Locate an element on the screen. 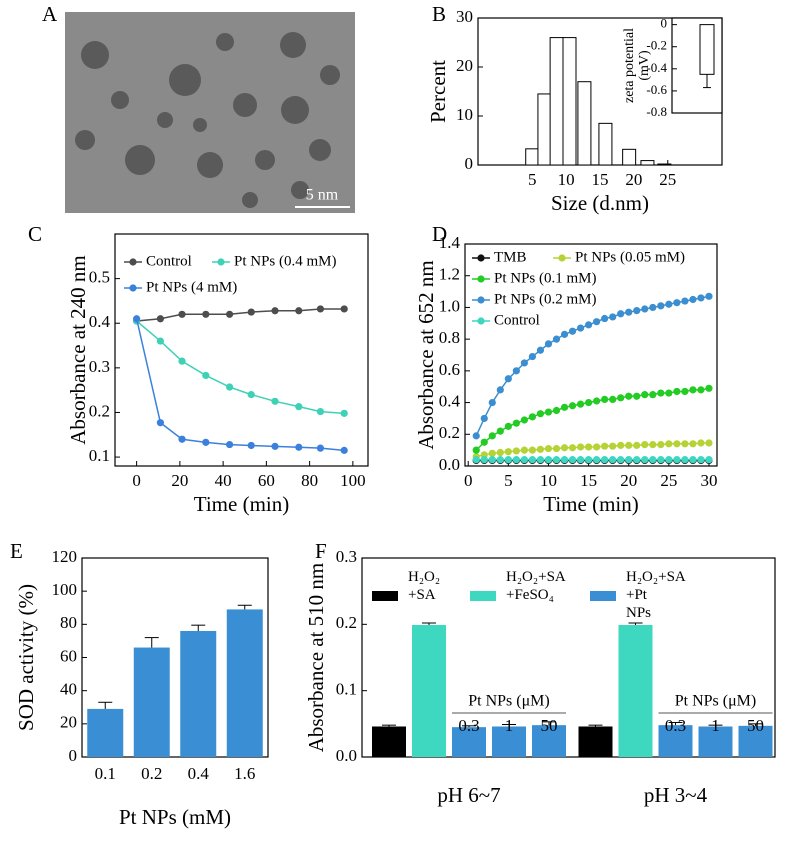  x-axis-title: Size (d.nm) is located at coordinates (600, 203).